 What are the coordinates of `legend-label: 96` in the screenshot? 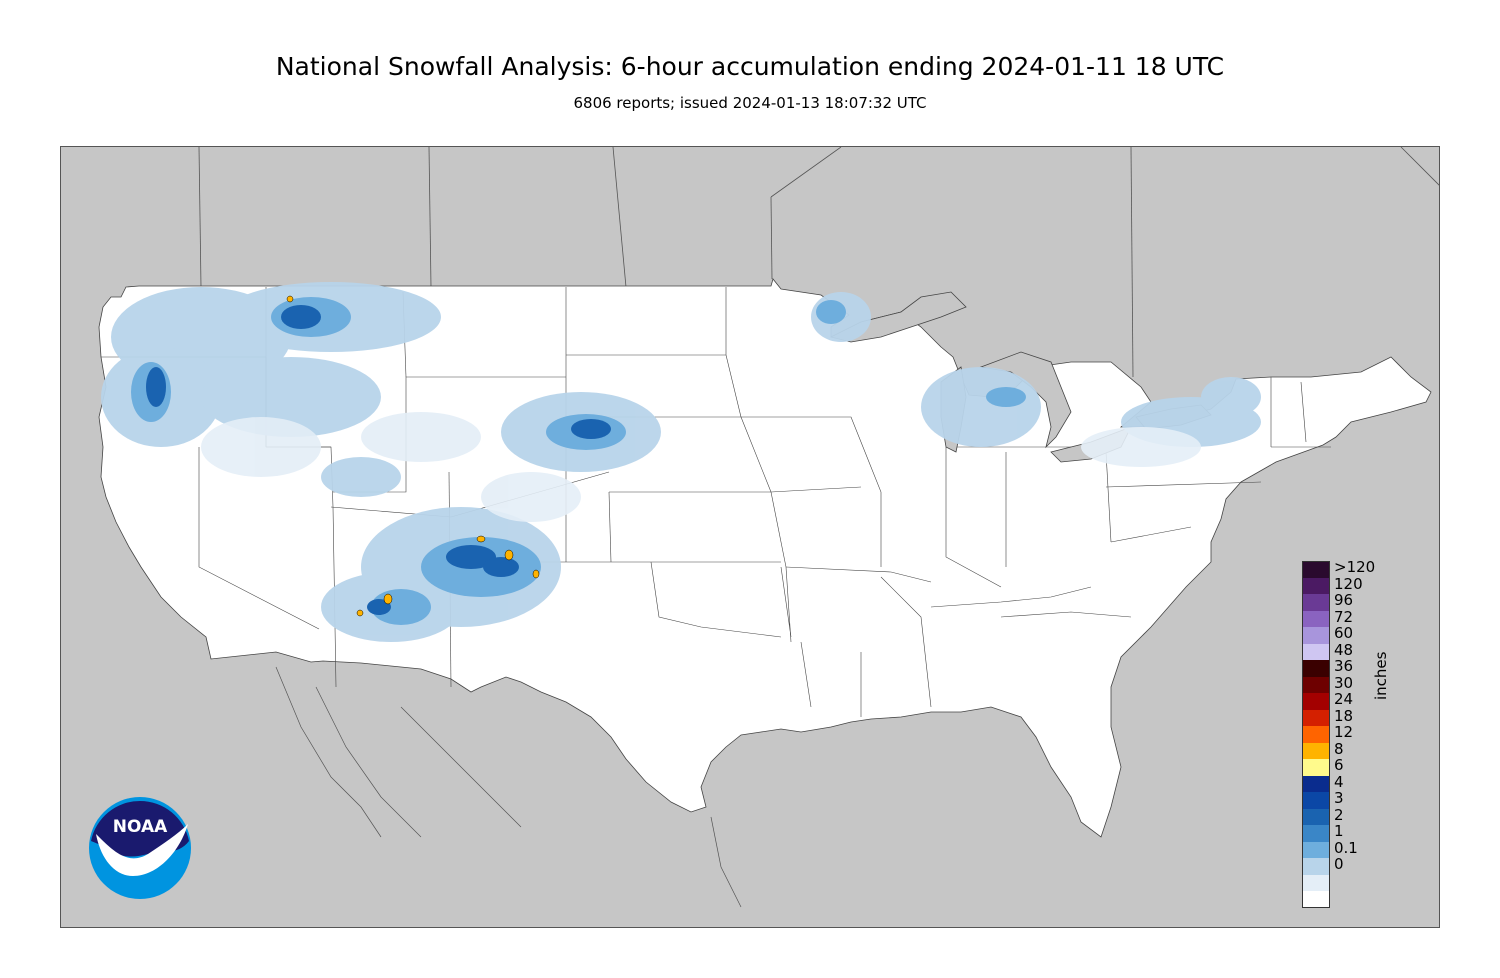 It's located at (1344, 600).